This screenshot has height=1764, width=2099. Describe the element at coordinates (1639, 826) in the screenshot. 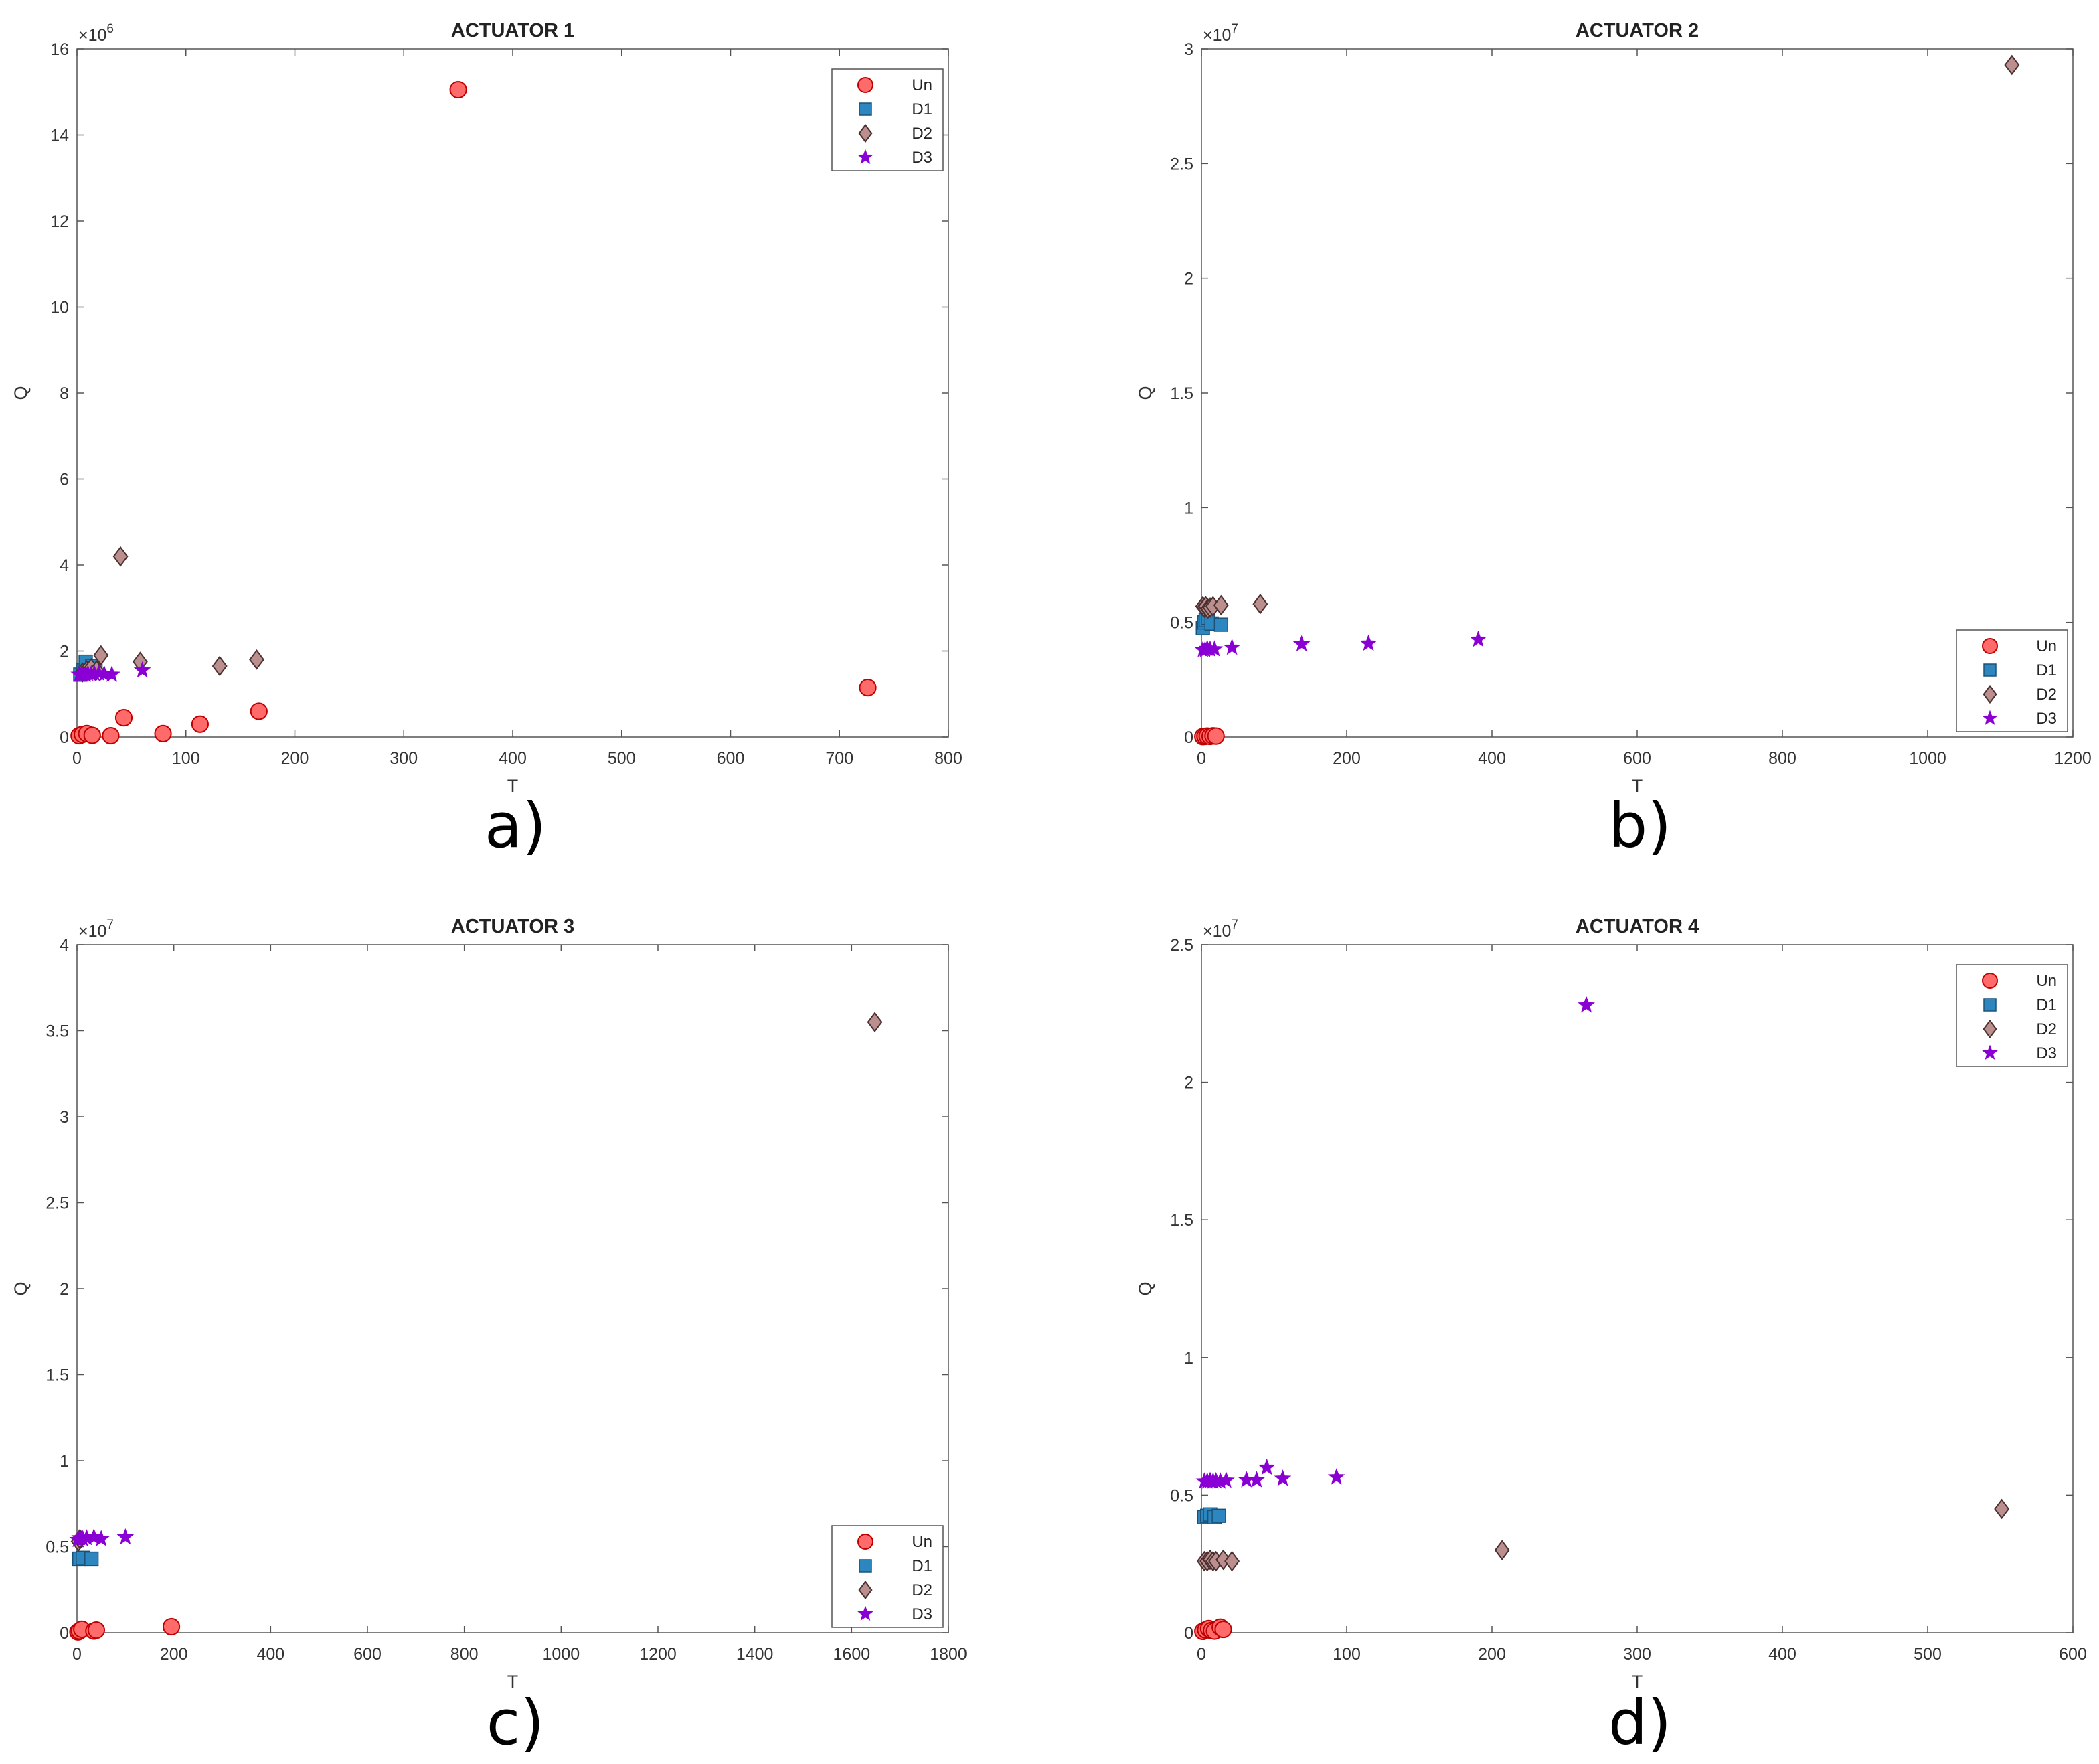

I see `panel-letter: b)` at that location.